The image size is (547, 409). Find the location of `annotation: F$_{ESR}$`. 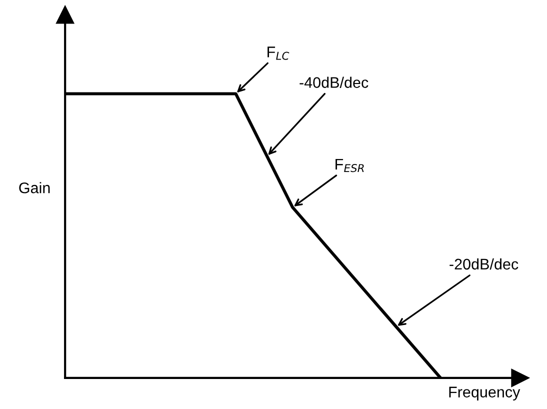

annotation: F$_{ESR}$ is located at coordinates (350, 165).